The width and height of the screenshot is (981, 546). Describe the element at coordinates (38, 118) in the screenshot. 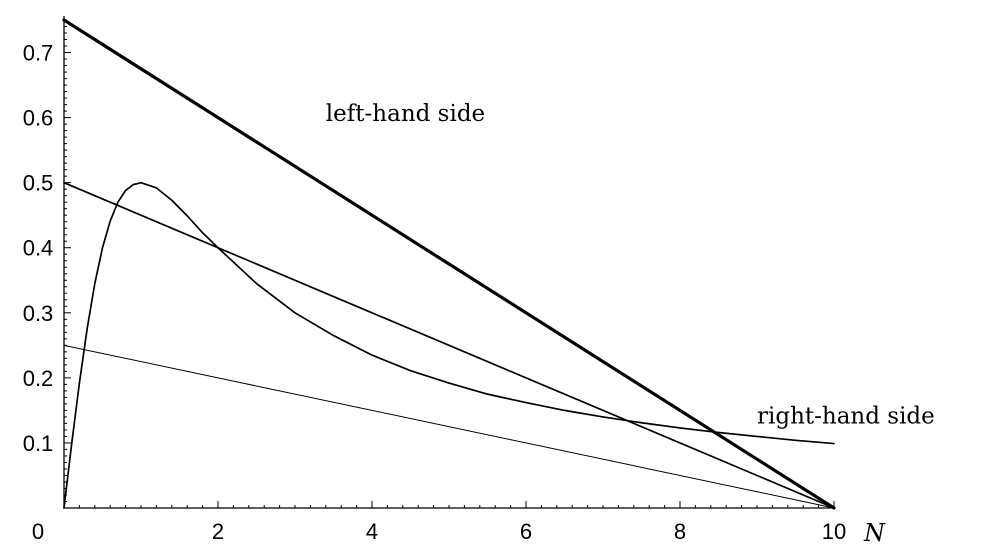

I see `y-tick-label: 0.6` at that location.